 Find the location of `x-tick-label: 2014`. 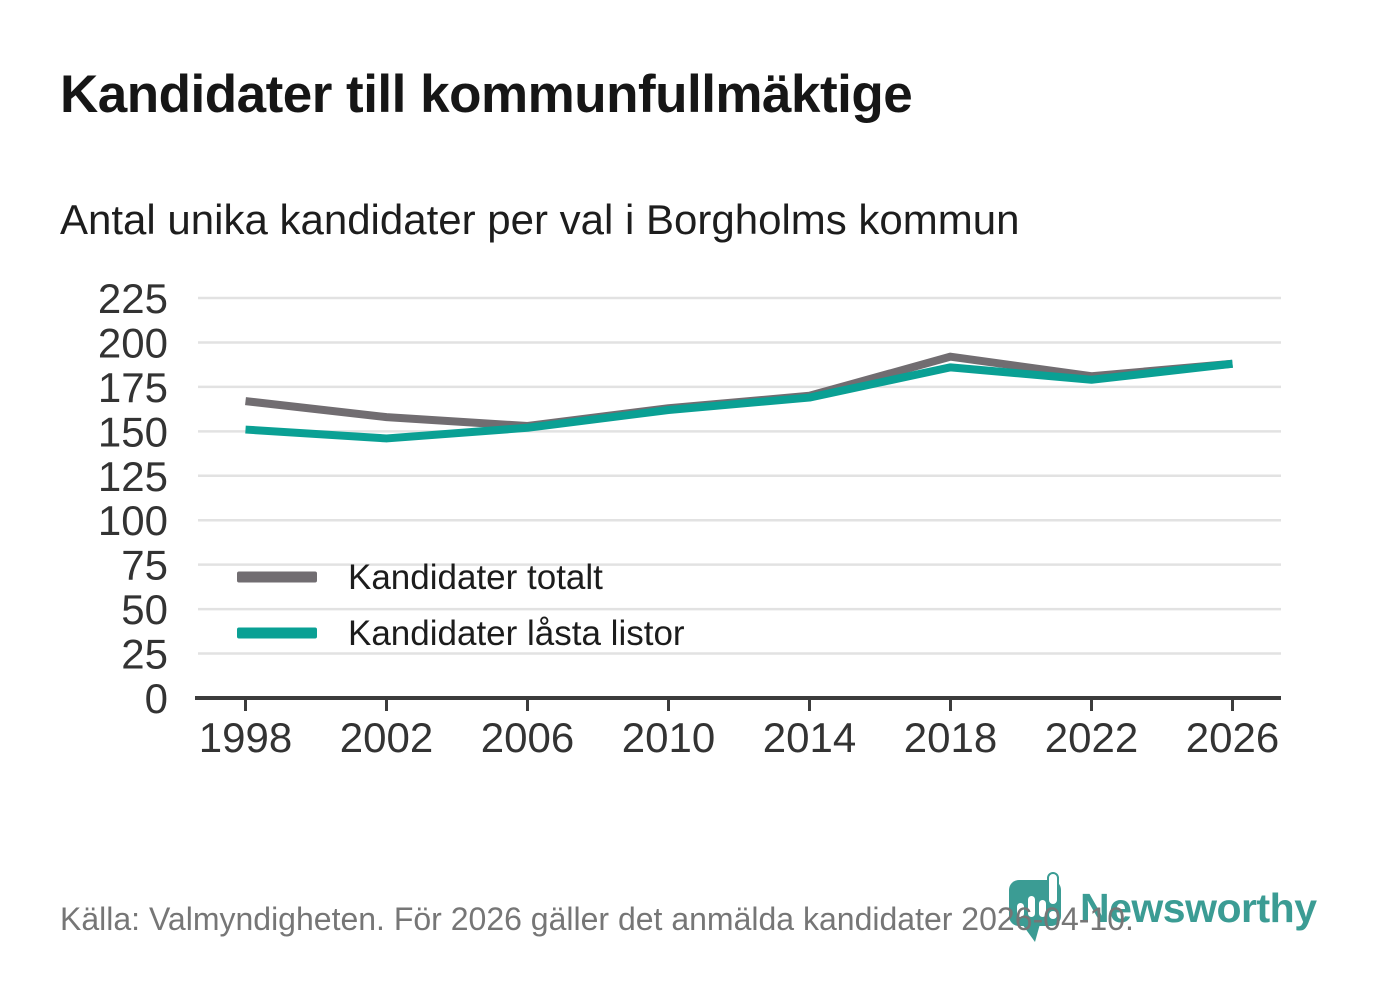

x-tick-label: 2014 is located at coordinates (809, 737).